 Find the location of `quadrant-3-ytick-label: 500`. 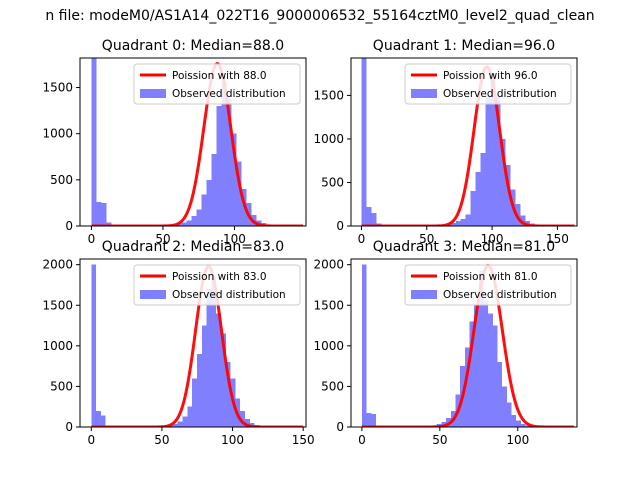

quadrant-3-ytick-label: 500 is located at coordinates (332, 386).